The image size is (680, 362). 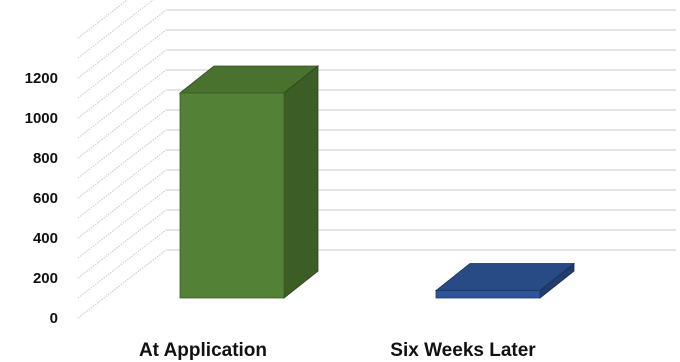 I want to click on y-tick-label: 0, so click(x=54, y=318).